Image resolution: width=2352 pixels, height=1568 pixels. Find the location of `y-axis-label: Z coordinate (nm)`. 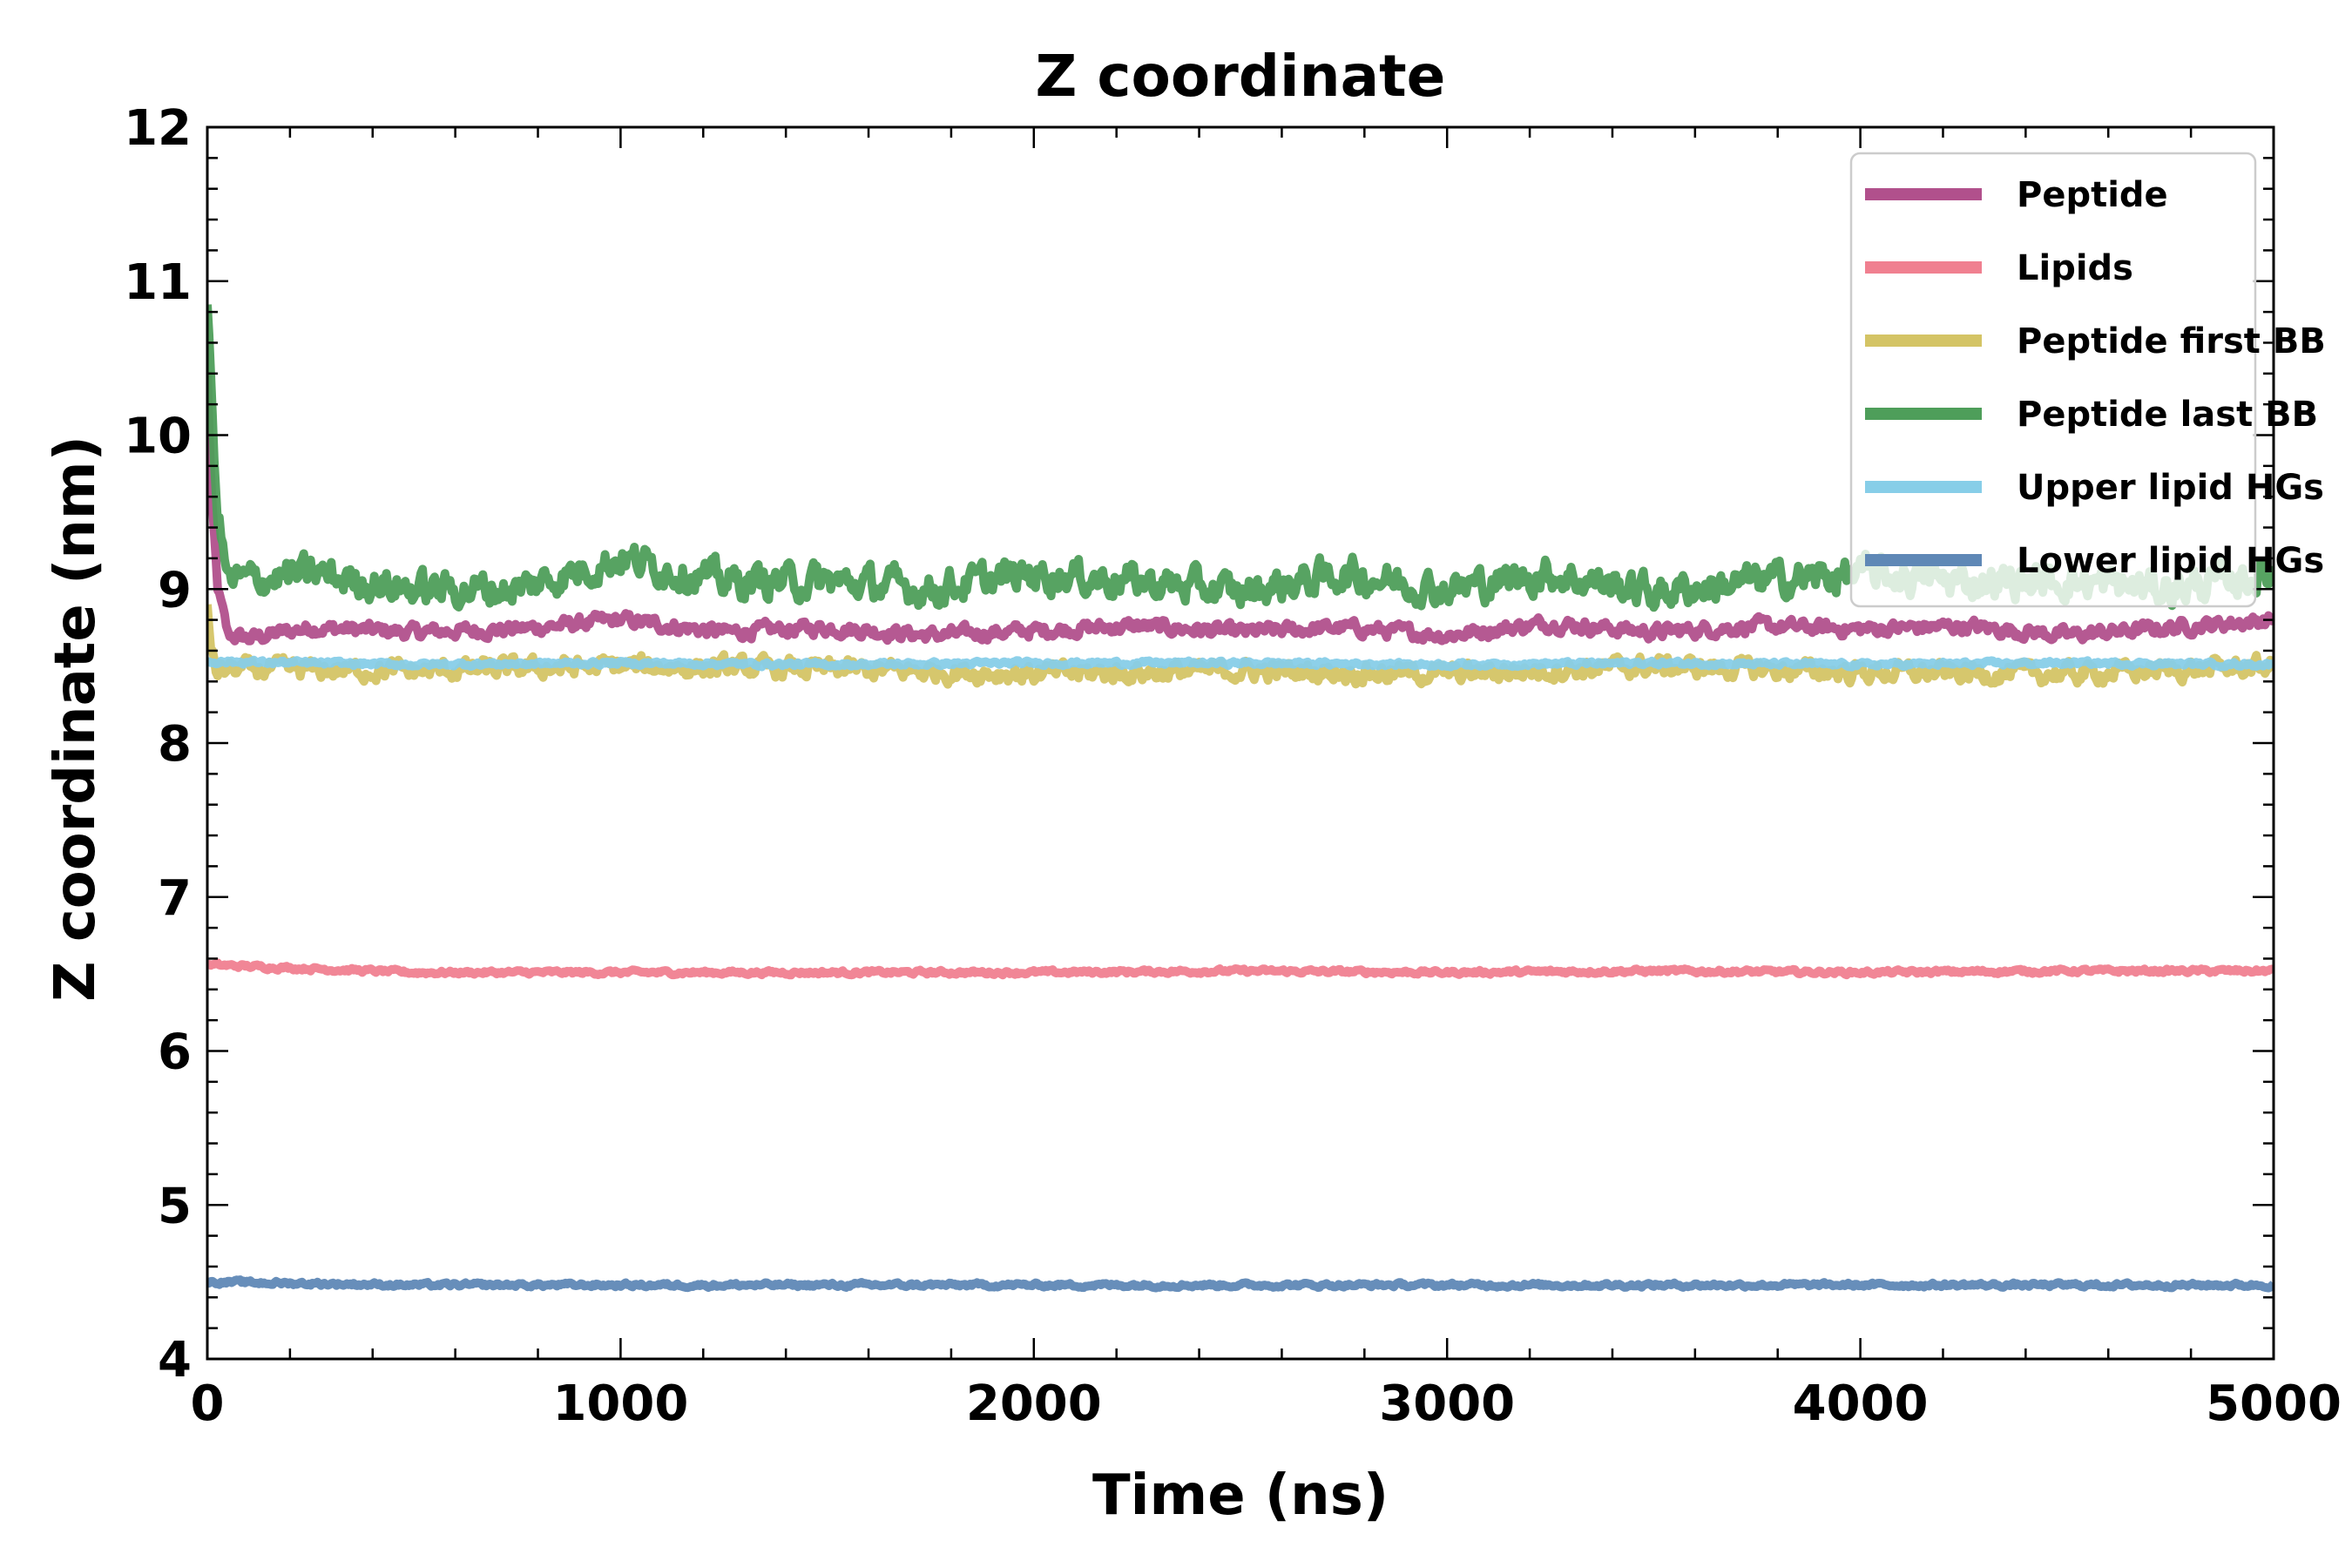

y-axis-label: Z coordinate (nm) is located at coordinates (76, 719).